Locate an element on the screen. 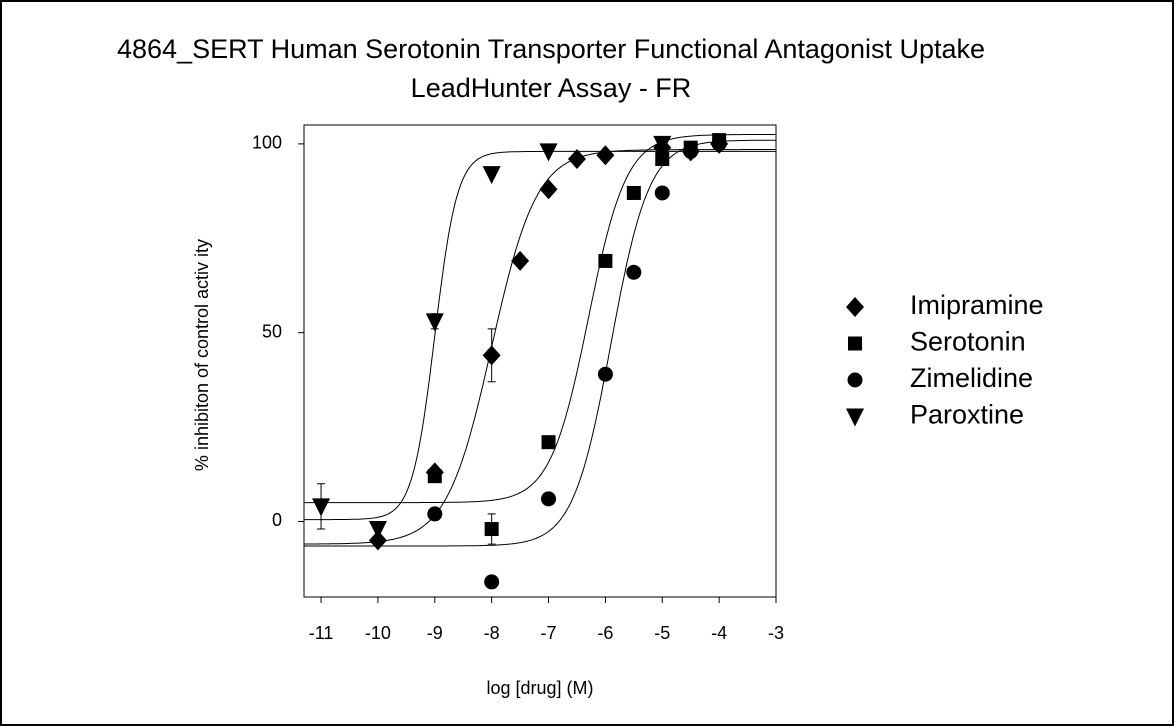 This screenshot has width=1174, height=726. y-tick-label: 50 is located at coordinates (272, 331).